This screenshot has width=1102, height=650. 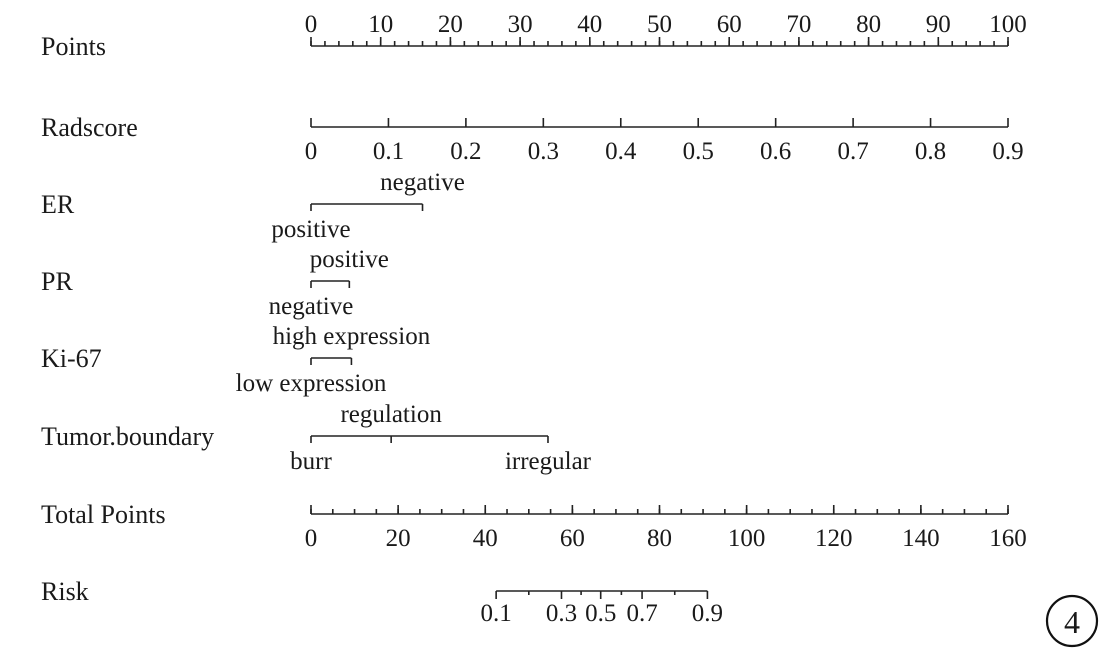 What do you see at coordinates (58, 204) in the screenshot?
I see `row-label: ER` at bounding box center [58, 204].